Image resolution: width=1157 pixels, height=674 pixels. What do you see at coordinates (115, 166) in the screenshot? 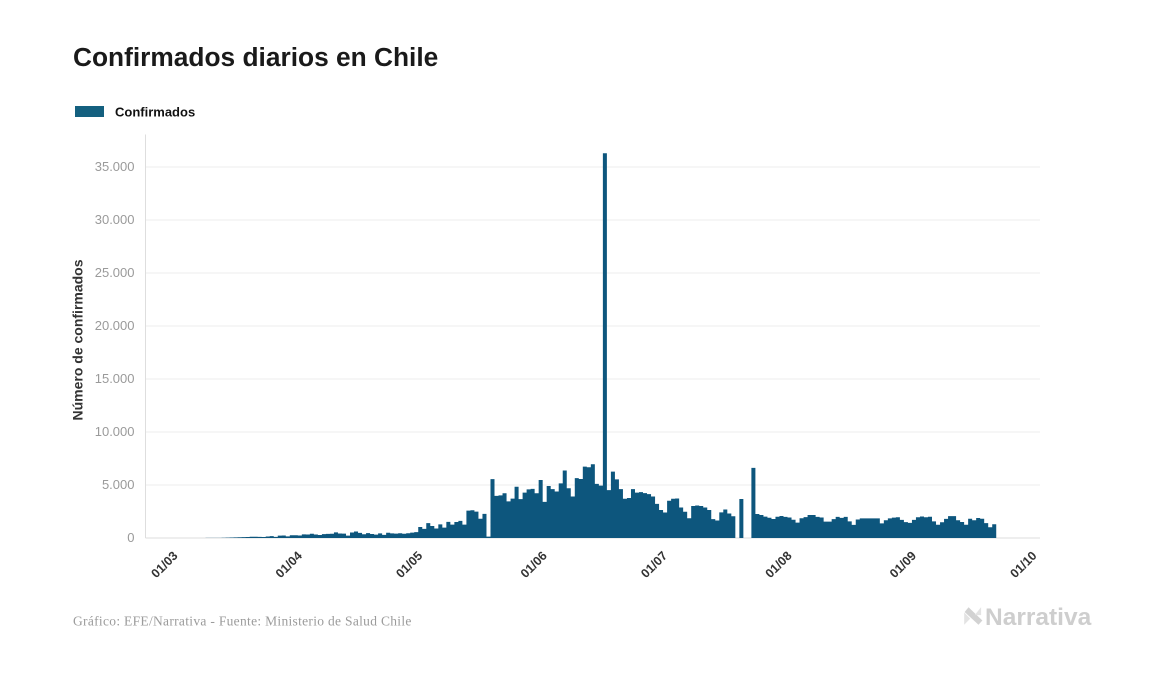
I see `svg-text: 35.000` at bounding box center [115, 166].